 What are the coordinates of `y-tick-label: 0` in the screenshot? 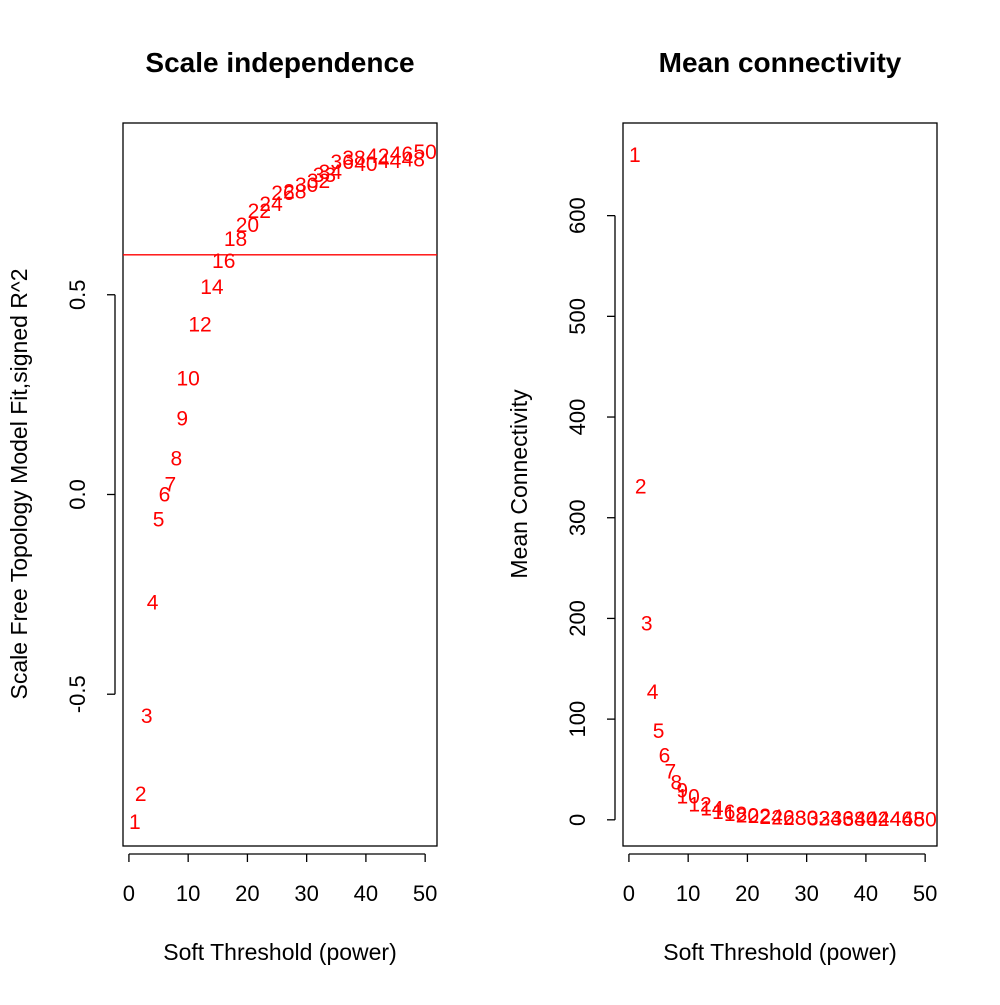 It's located at (577, 820).